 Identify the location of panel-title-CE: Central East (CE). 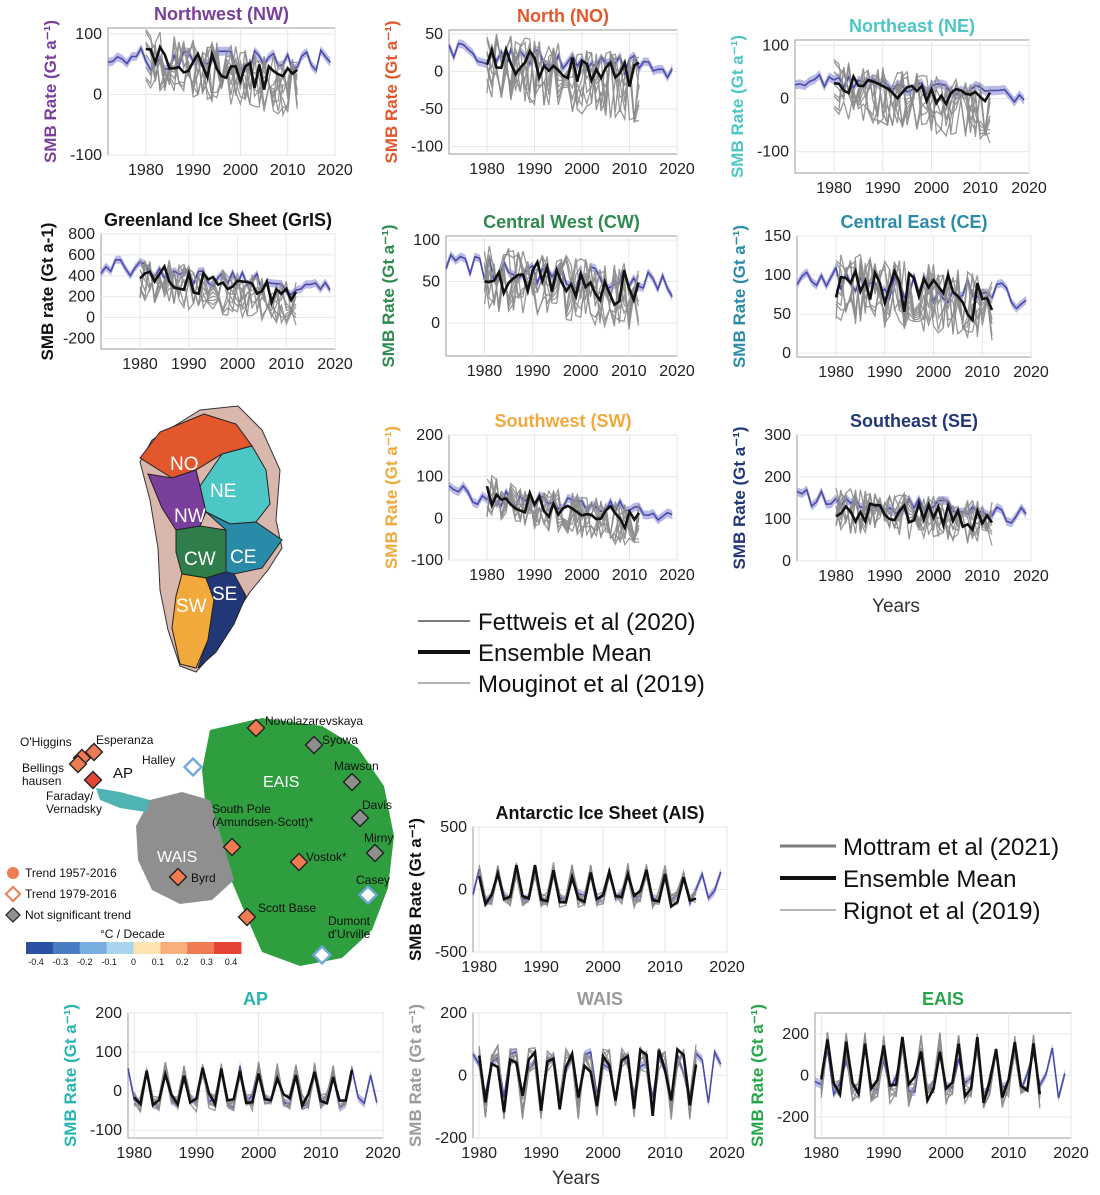
(913, 222).